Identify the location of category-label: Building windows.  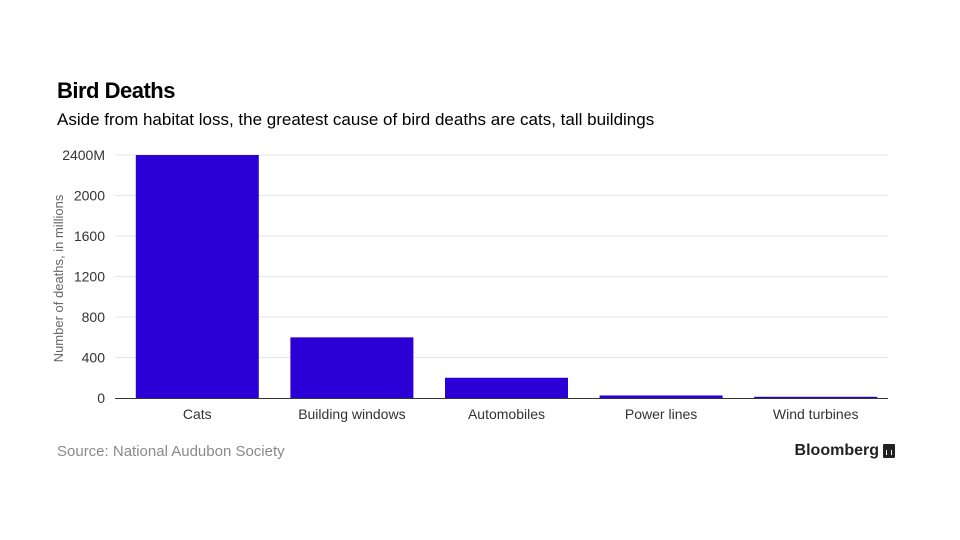
(351, 414).